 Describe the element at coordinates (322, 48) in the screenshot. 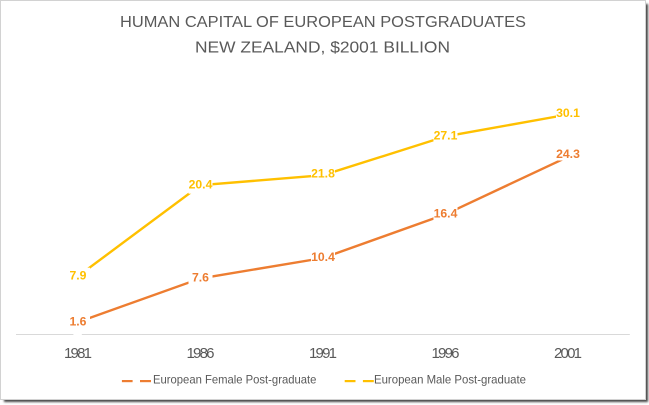

I see `svg-text: NEW ZEALAND, $2001 BILLION` at that location.